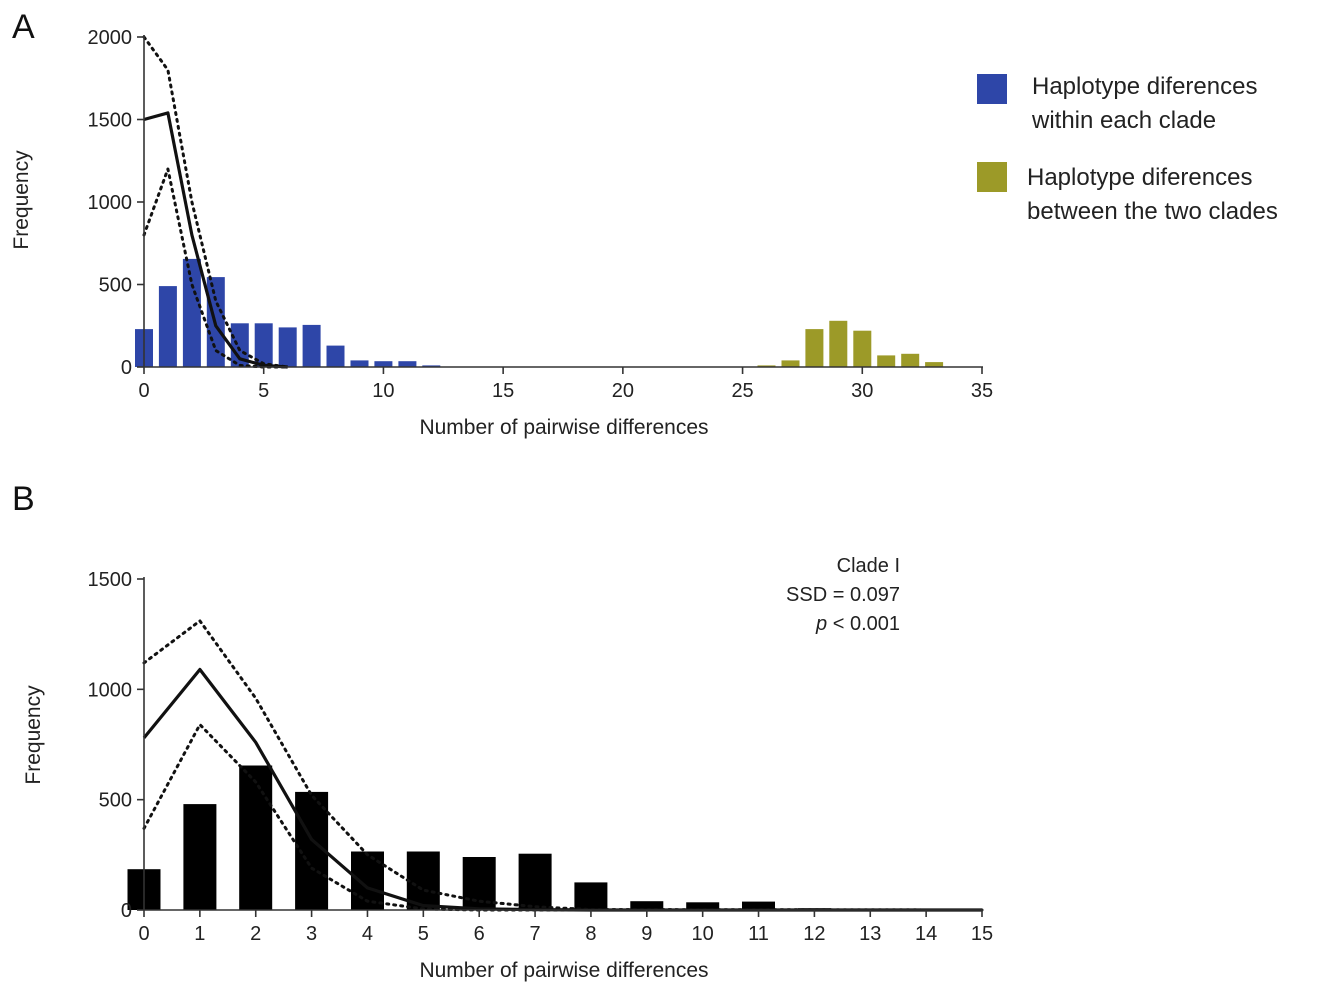 The image size is (1335, 985). I want to click on line-upper-bound, so click(216, 202).